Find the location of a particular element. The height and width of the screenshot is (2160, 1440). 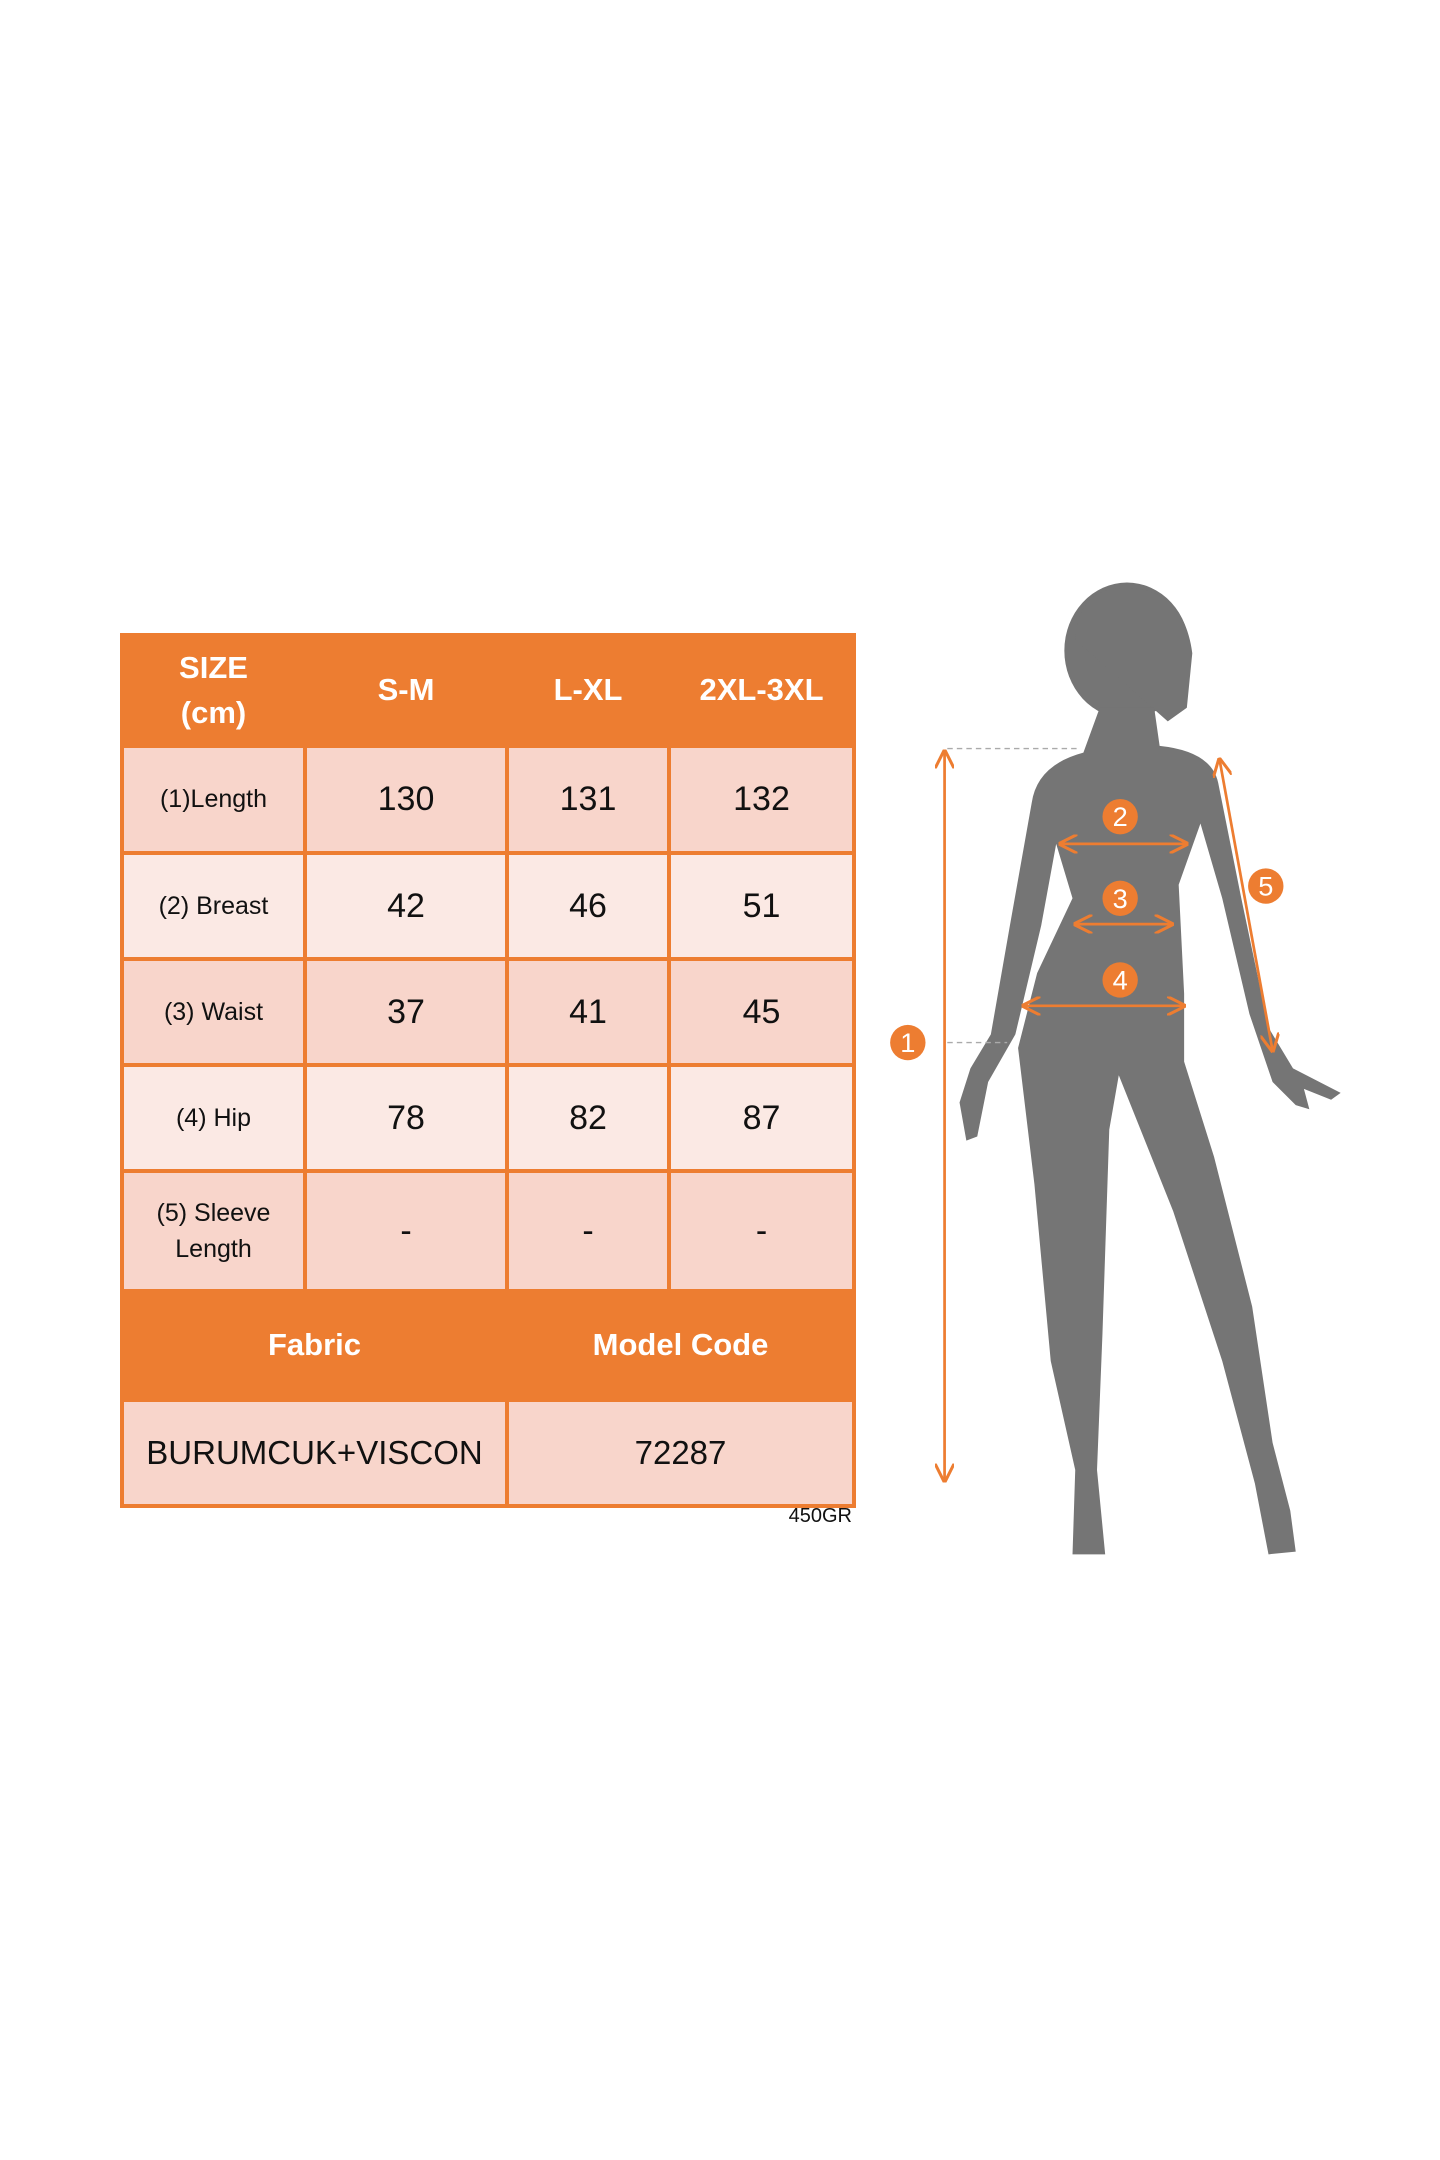

table-row: (4) Hip 78 82 87 is located at coordinates (488, 1118).